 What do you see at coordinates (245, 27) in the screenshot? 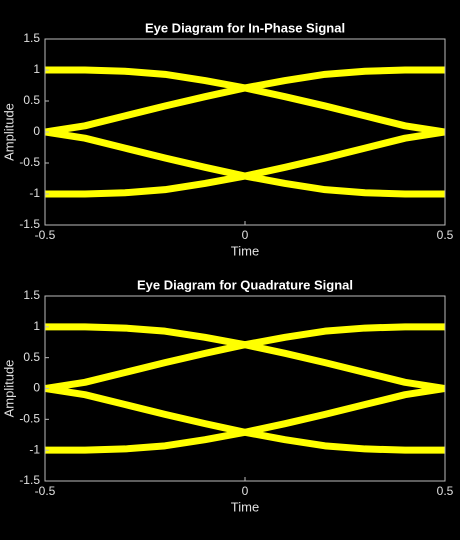
I see `chart-title: Eye Diagram for In-Phase Signal` at bounding box center [245, 27].